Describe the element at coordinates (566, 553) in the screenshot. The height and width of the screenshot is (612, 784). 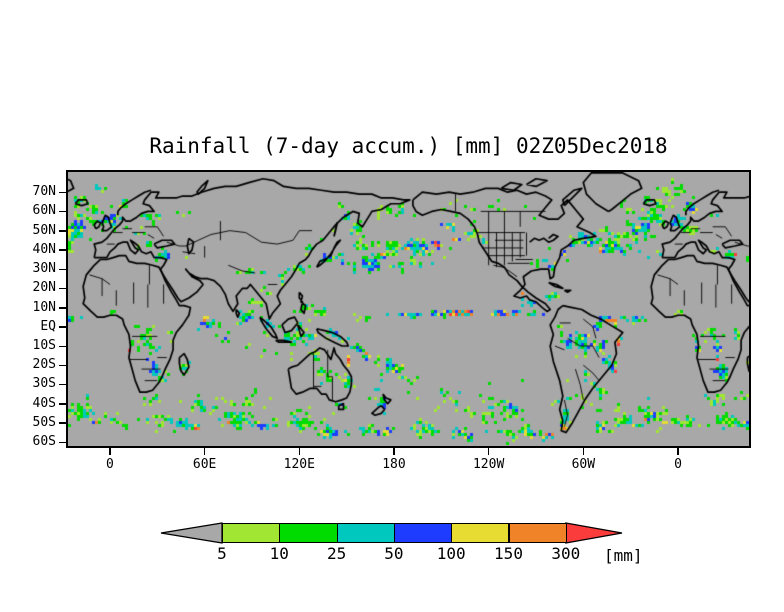
I see `colorbar-tick-label: 300` at that location.